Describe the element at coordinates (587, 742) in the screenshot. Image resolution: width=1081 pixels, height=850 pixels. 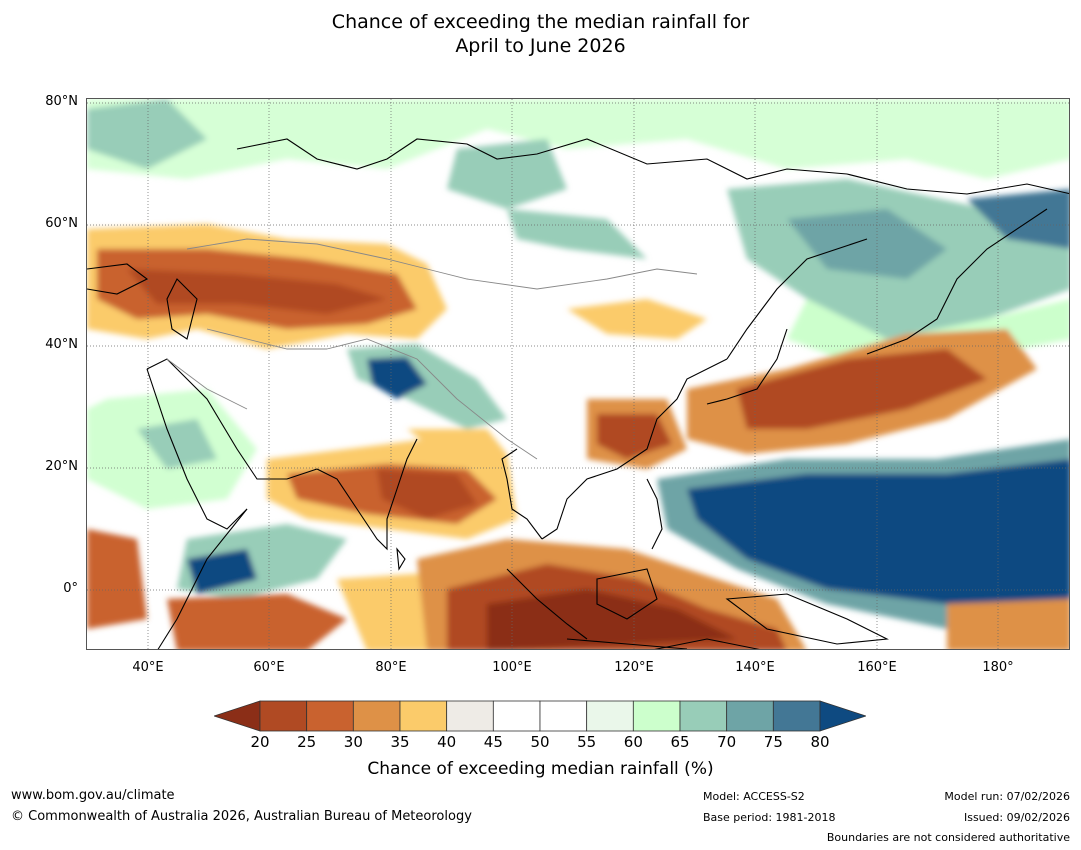
I see `colorbar-tick-label: 55` at that location.